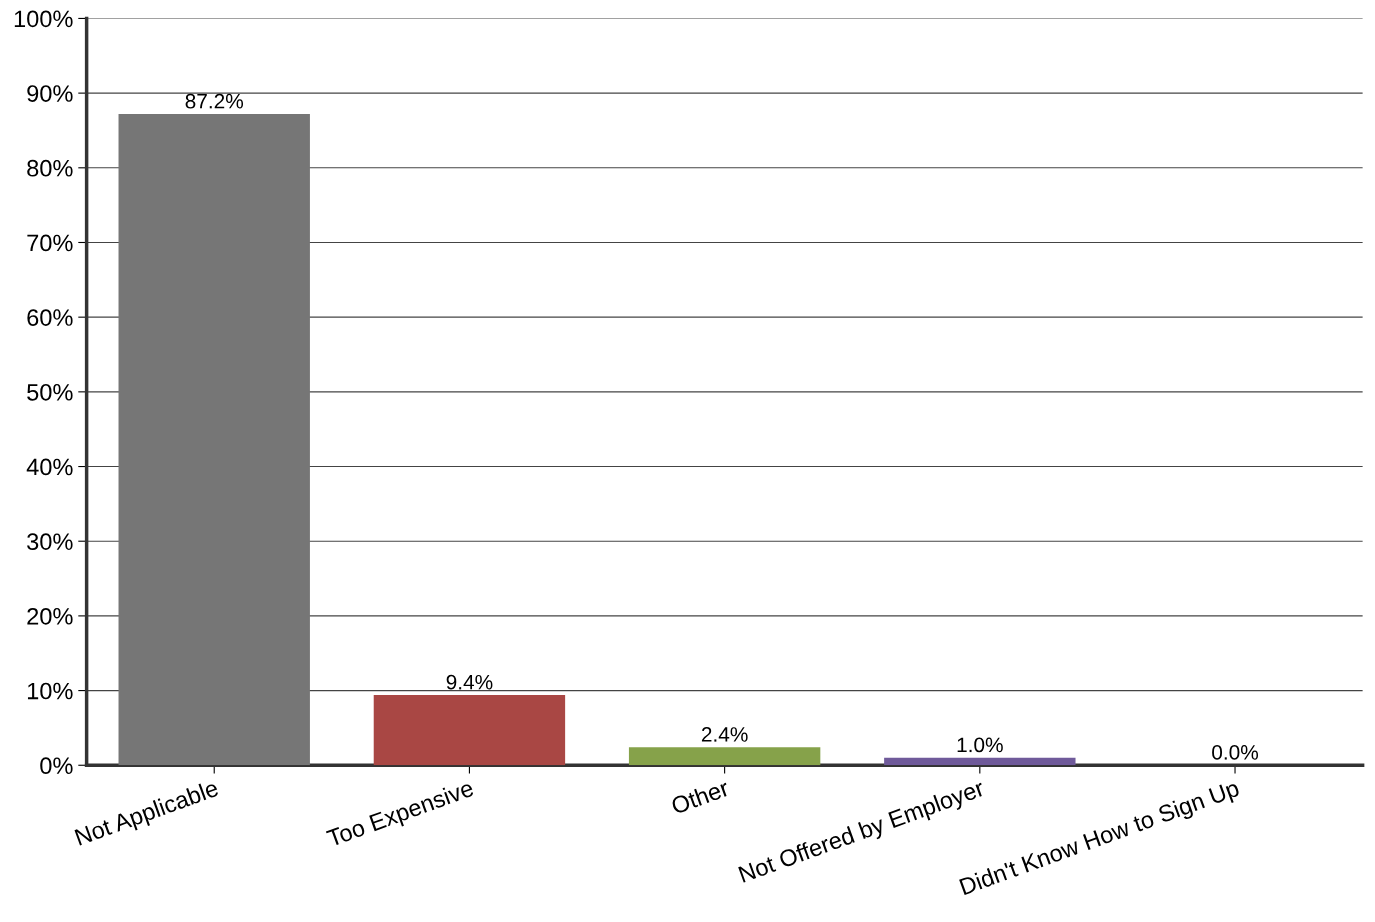 This screenshot has height=922, width=1375. What do you see at coordinates (214, 101) in the screenshot?
I see `data-label: 87.2%` at bounding box center [214, 101].